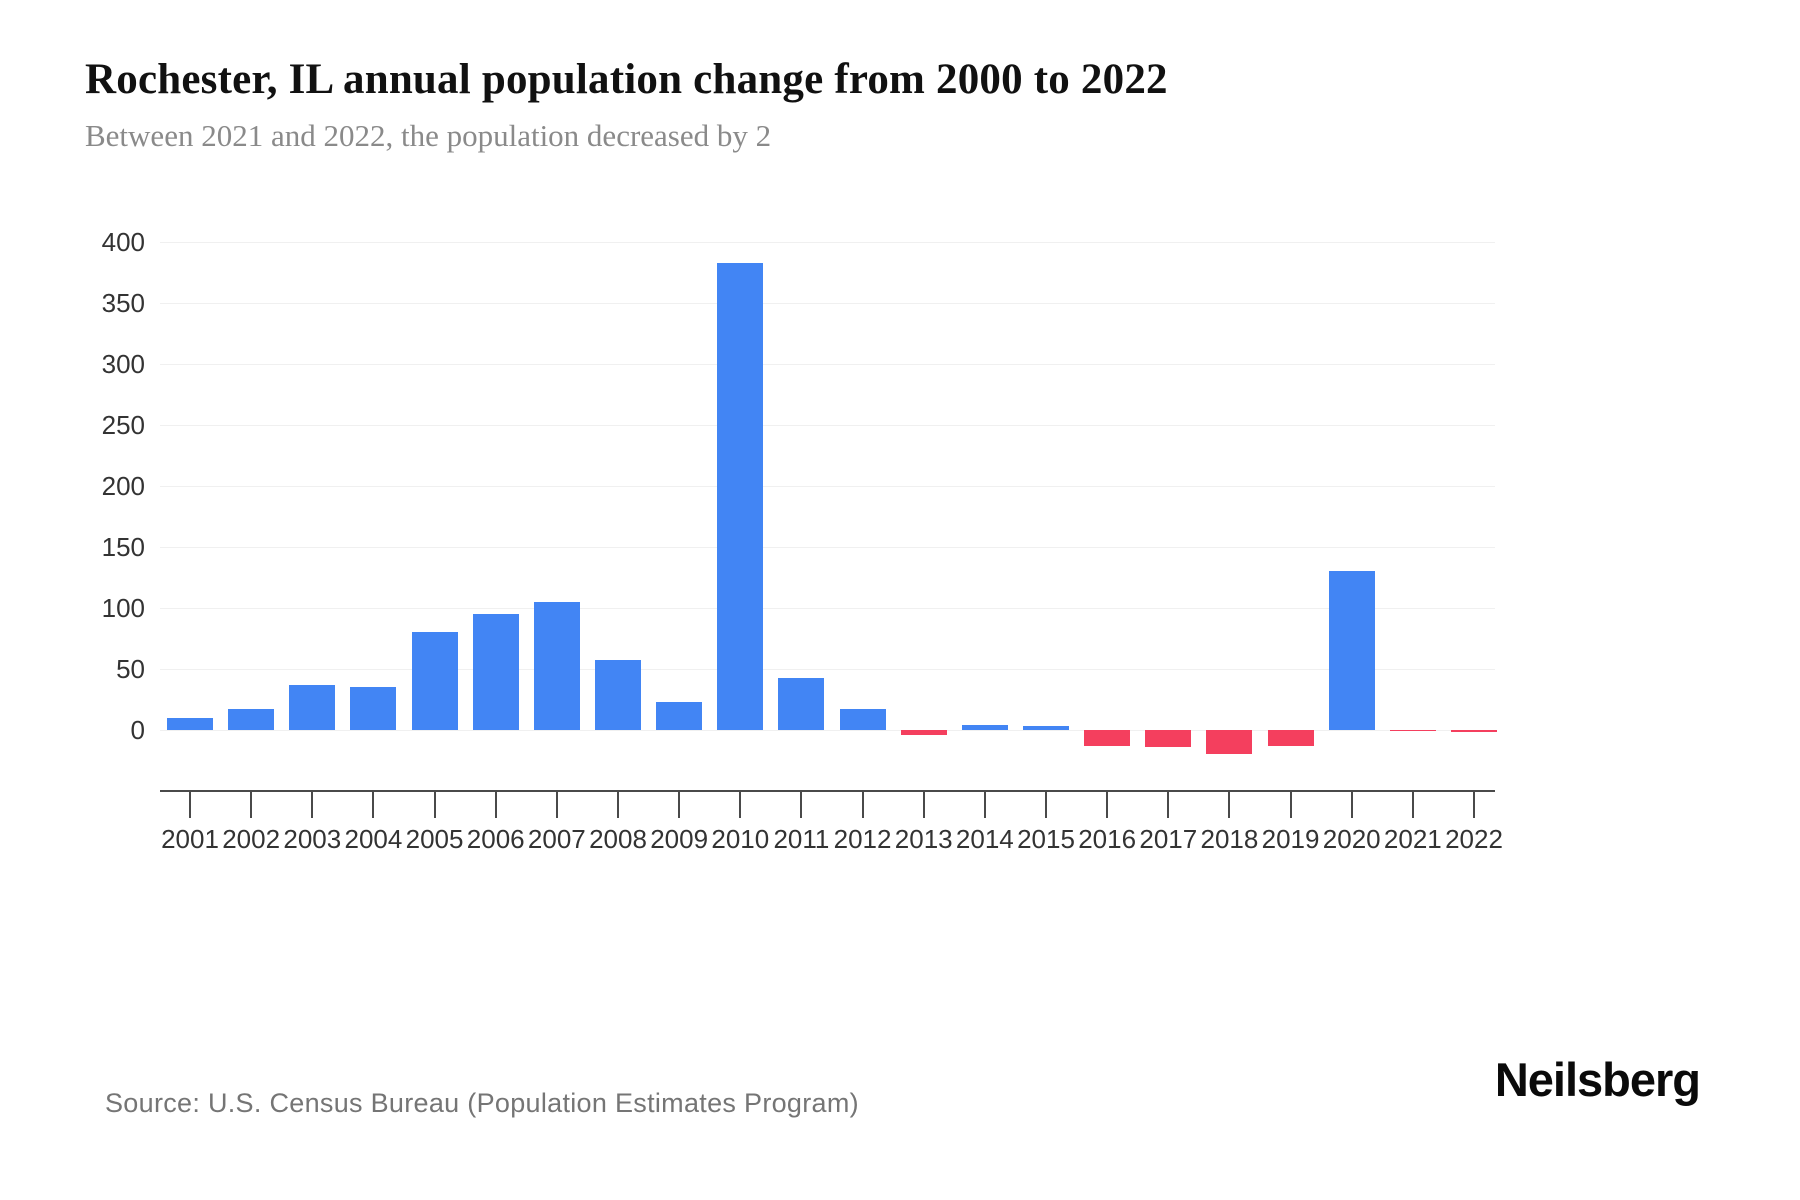  I want to click on x-tick-2001, so click(190, 805).